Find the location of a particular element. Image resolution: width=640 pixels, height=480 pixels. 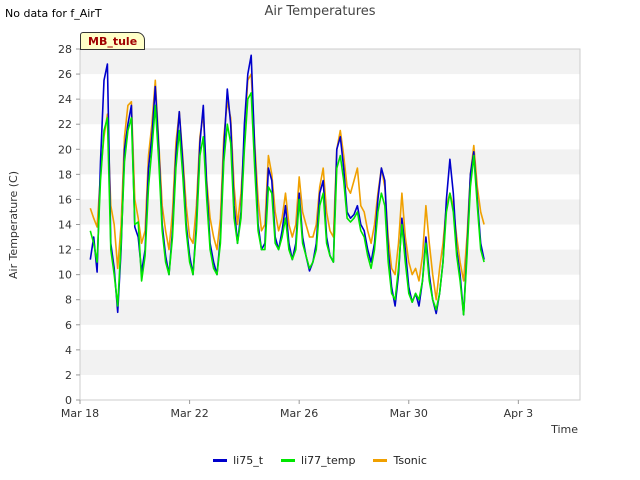

site-tag: MB_tule is located at coordinates (113, 41).